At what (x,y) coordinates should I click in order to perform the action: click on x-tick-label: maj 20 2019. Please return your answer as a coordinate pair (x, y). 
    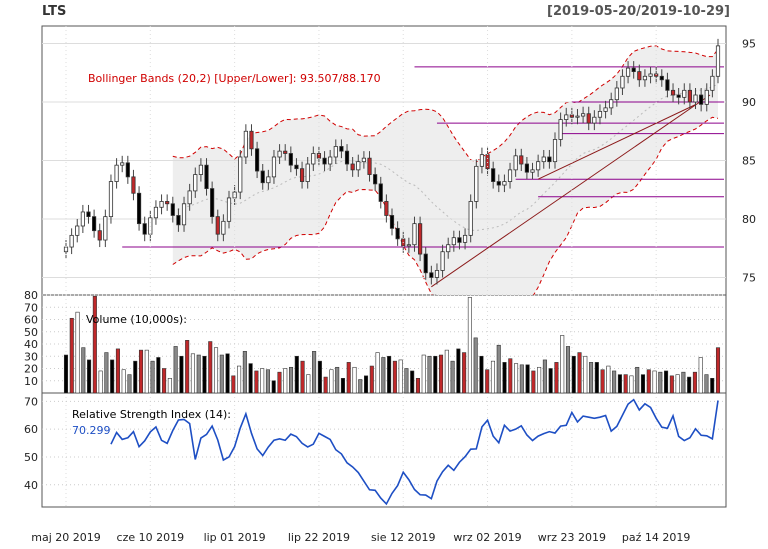
    Looking at the image, I should click on (66, 537).